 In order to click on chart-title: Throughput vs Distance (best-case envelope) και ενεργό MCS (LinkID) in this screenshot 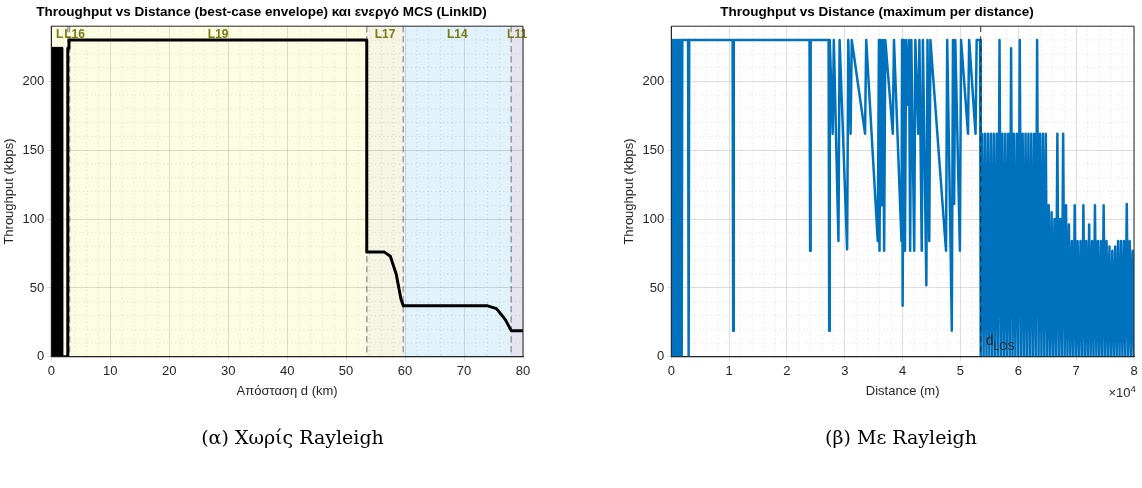, I will do `click(261, 11)`.